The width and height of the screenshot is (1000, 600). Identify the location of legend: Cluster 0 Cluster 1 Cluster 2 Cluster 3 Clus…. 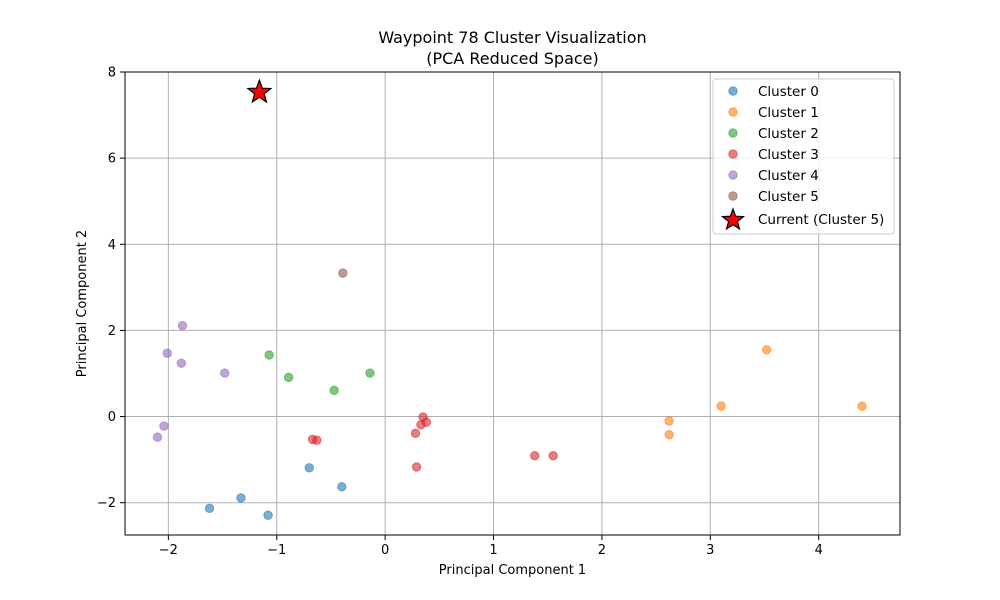
(803, 156).